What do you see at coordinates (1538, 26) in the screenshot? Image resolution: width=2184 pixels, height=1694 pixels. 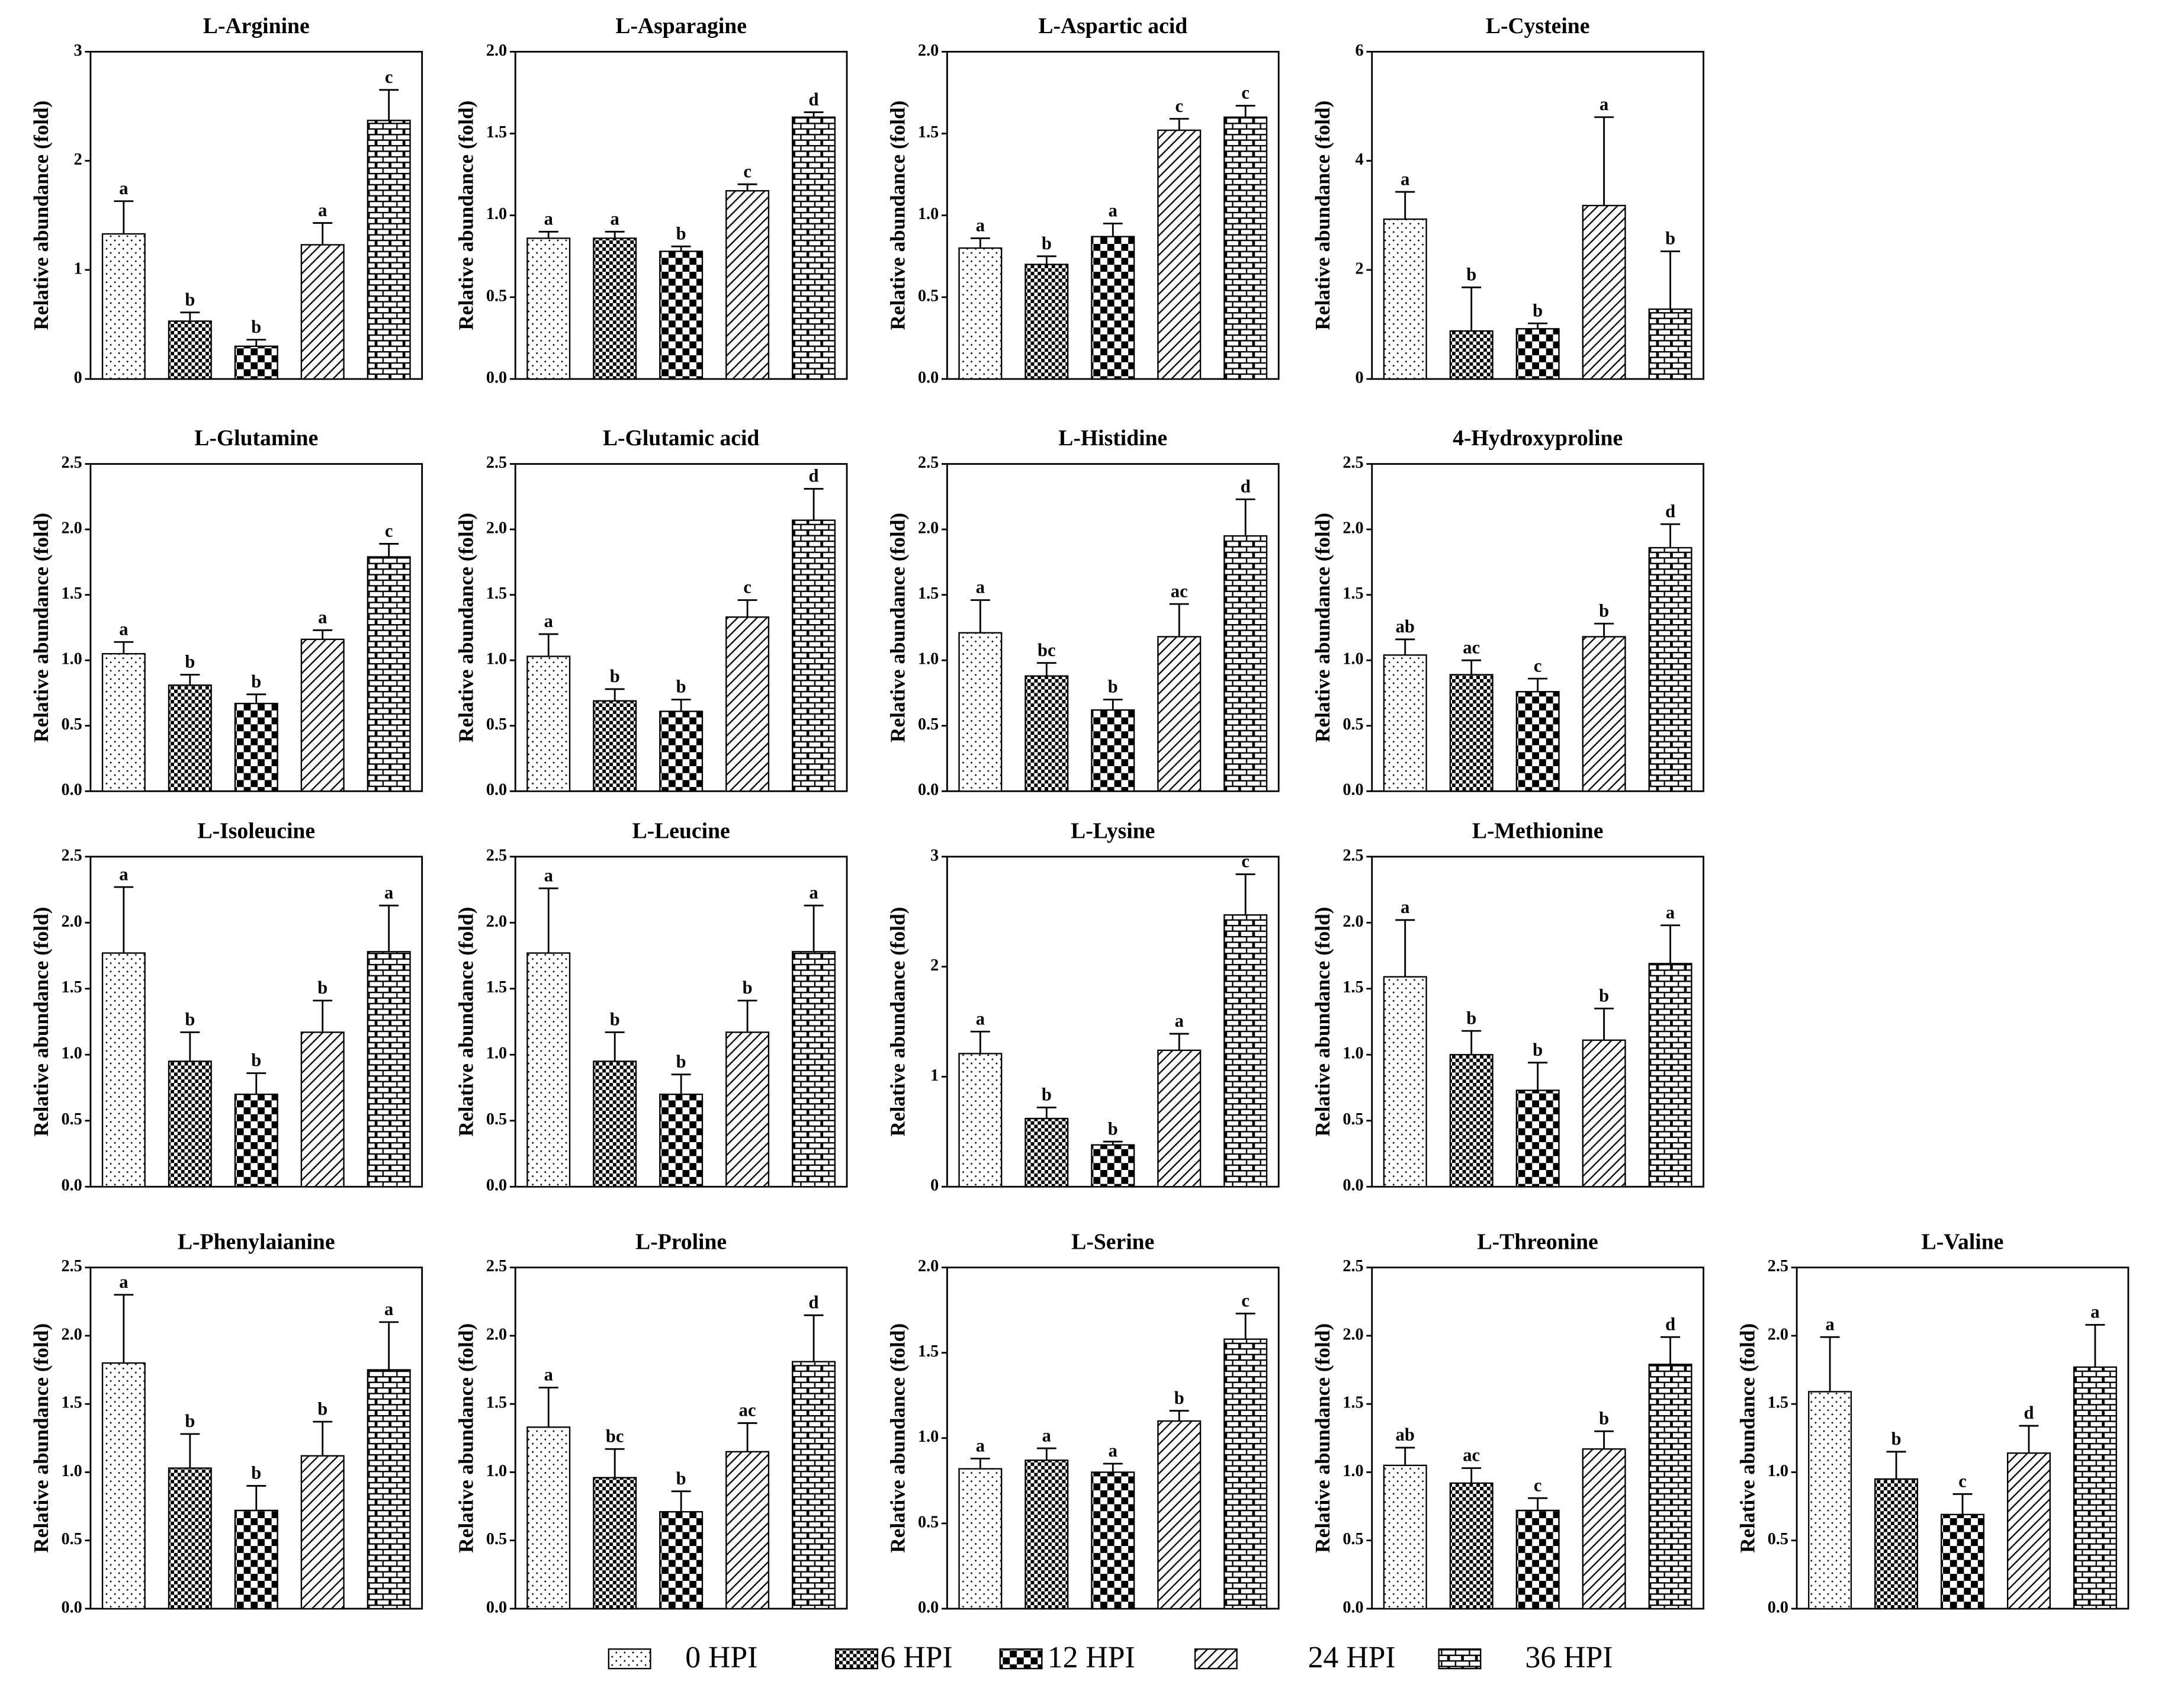 I see `panel-title: L-Cysteine` at bounding box center [1538, 26].